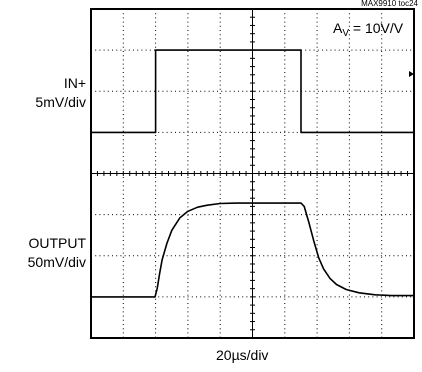  Describe the element at coordinates (242, 355) in the screenshot. I see `time-scale-label: 20µs/div` at that location.